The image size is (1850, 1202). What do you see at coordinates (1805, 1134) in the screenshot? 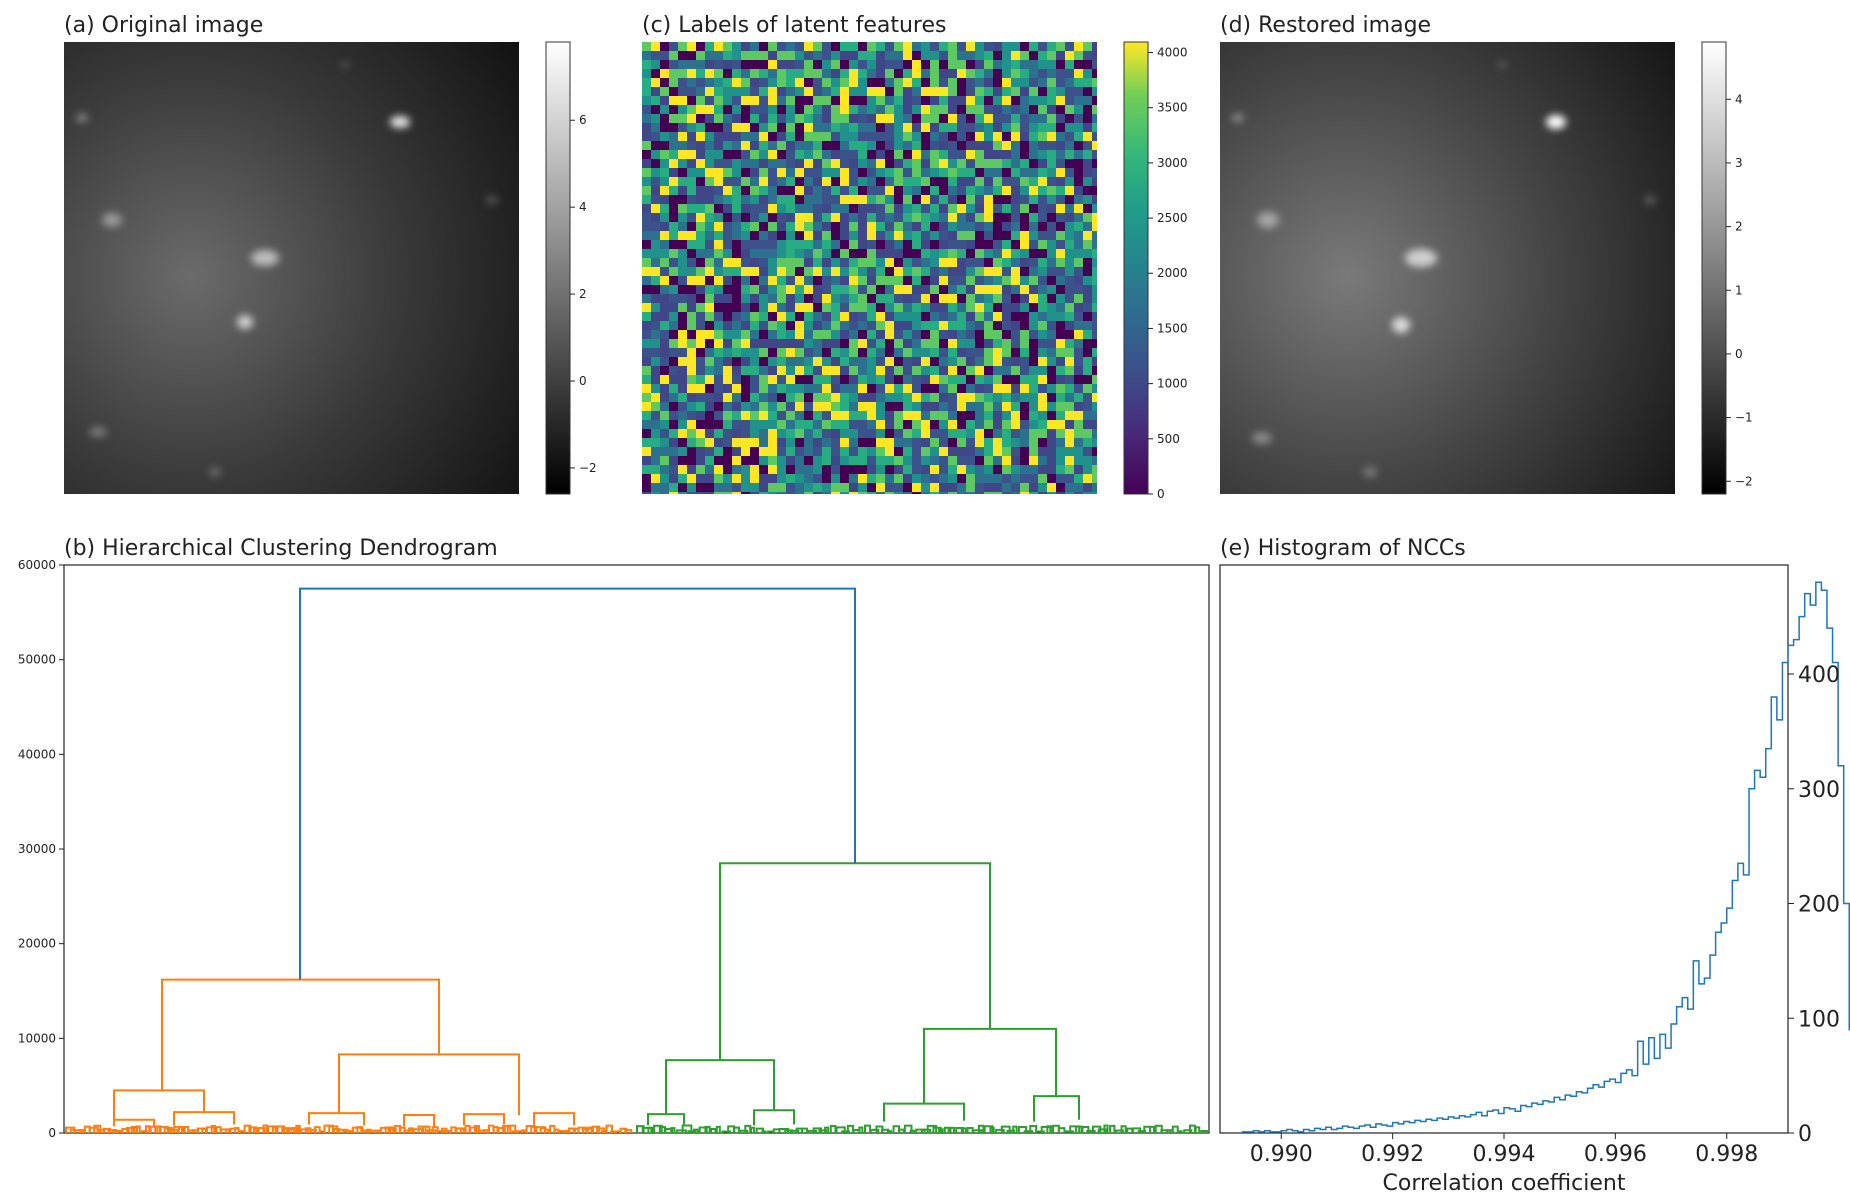
I see `histogram-y-tick-label: 0` at bounding box center [1805, 1134].